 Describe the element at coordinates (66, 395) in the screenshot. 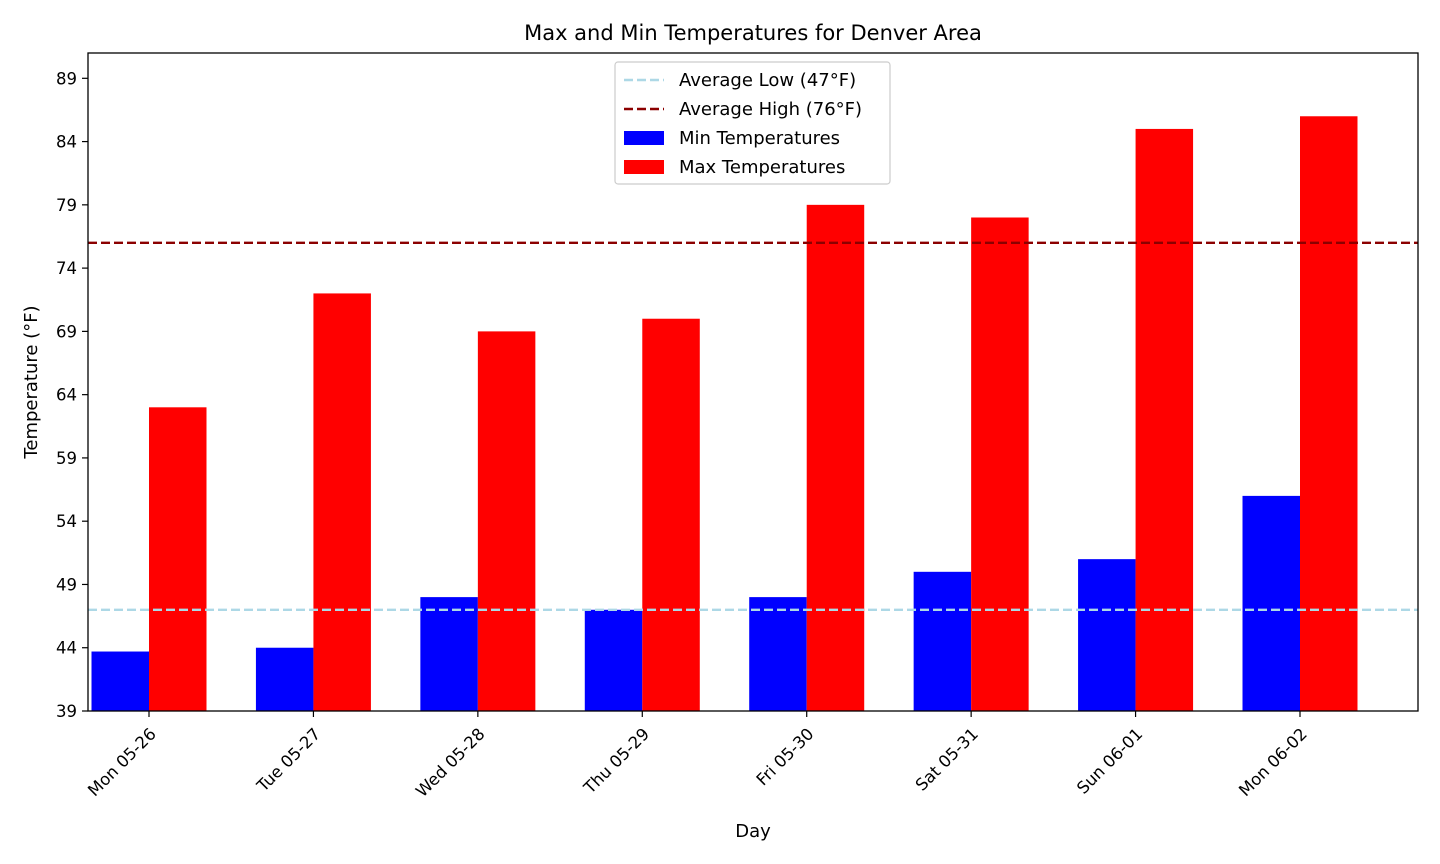

I see `y-tick-label: 64` at that location.